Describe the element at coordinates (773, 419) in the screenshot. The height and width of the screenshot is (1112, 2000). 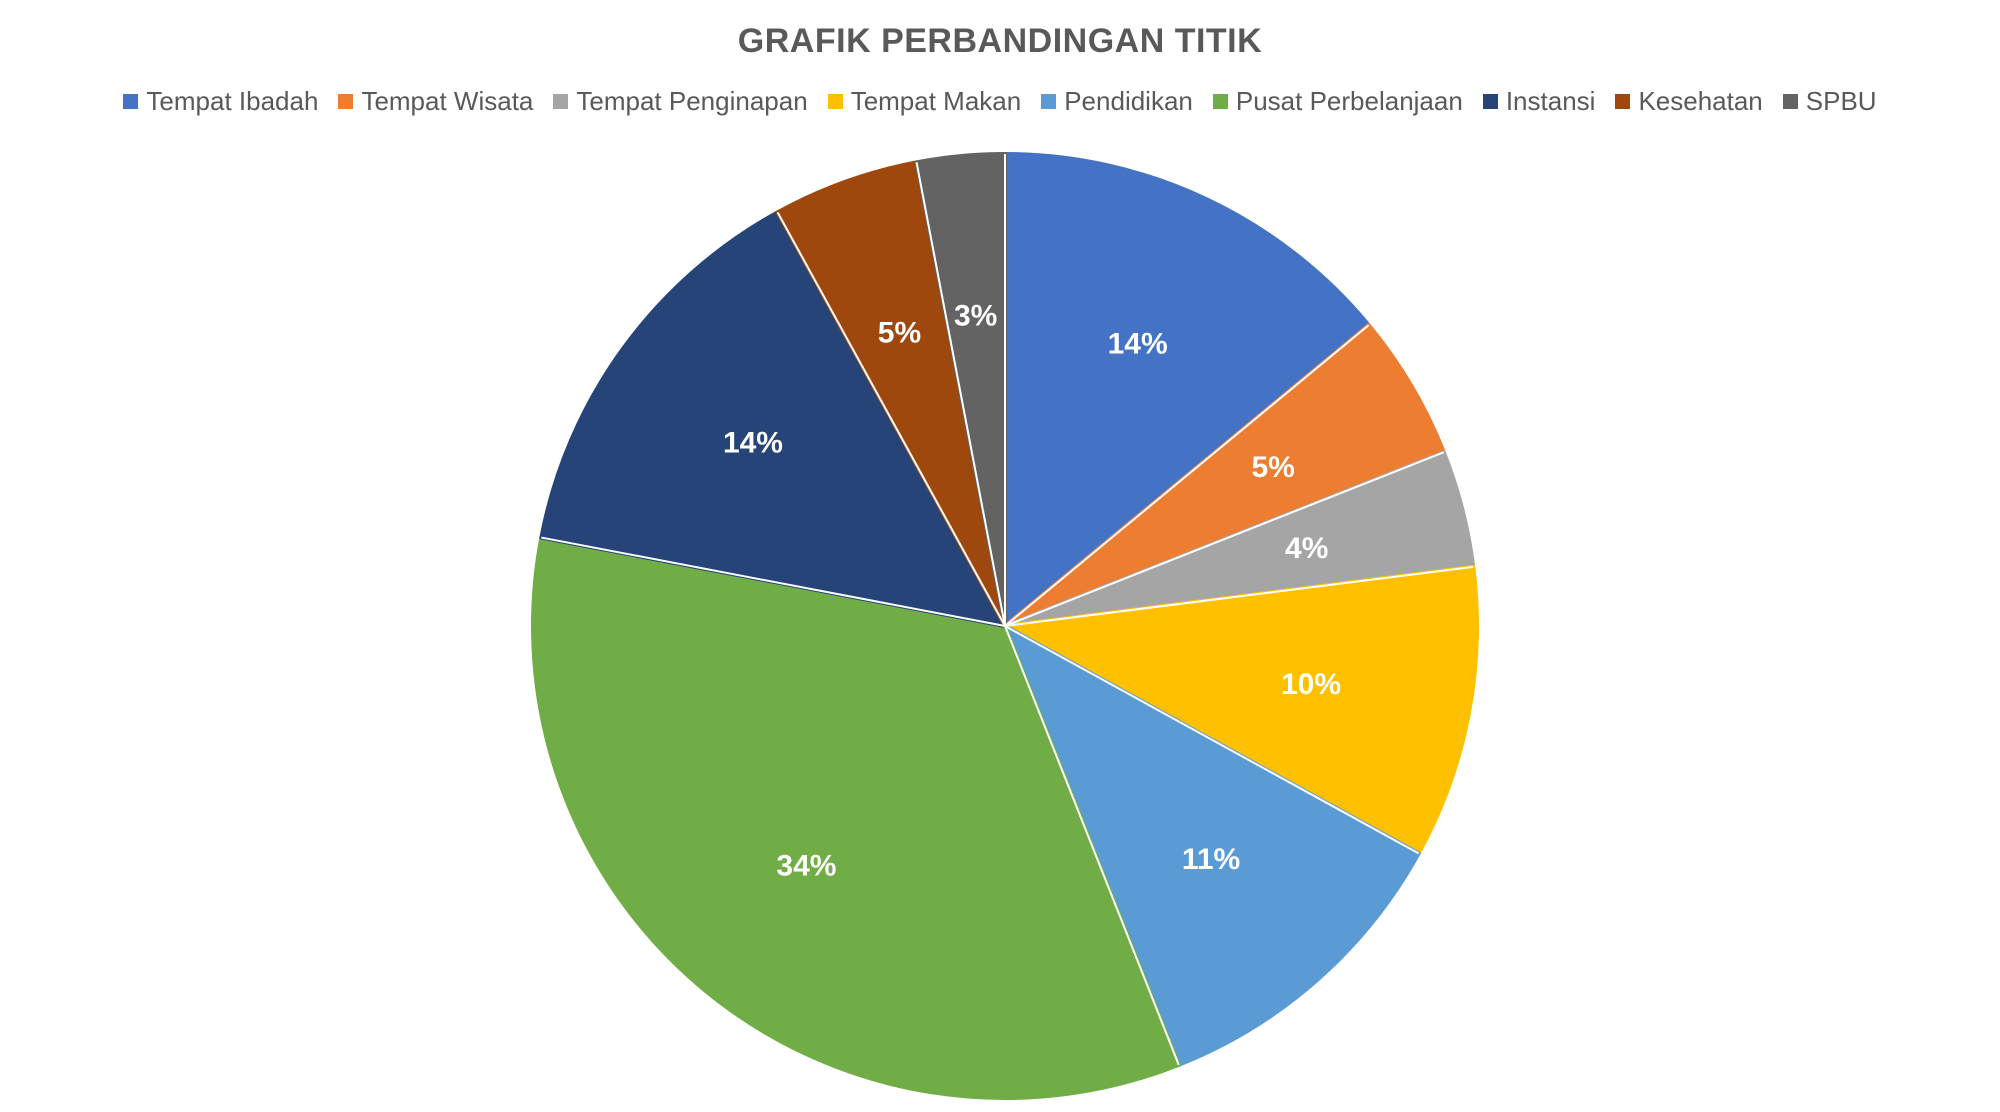
I see `pie-slice-instansi` at that location.